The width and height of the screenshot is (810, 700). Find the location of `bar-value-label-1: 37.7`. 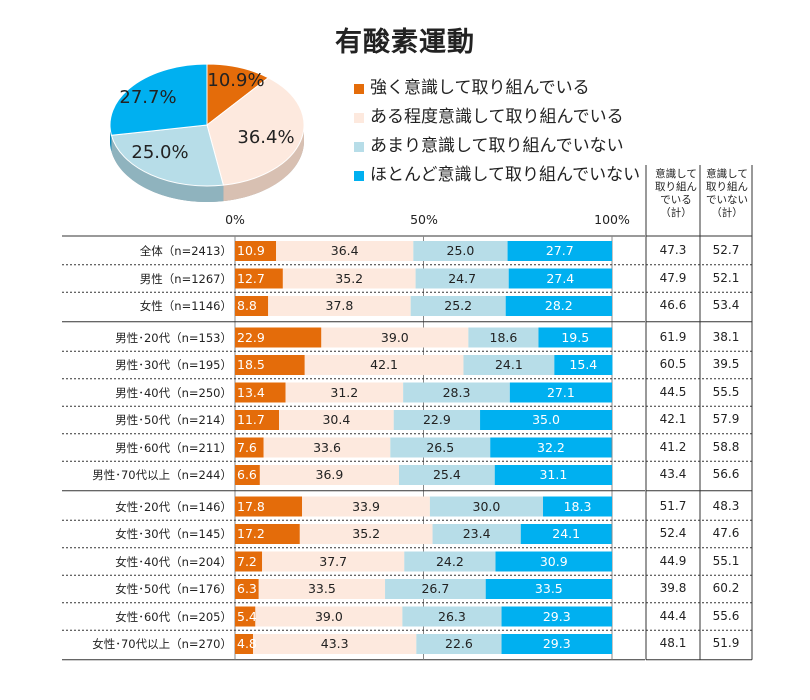

bar-value-label-1: 37.7 is located at coordinates (333, 561).